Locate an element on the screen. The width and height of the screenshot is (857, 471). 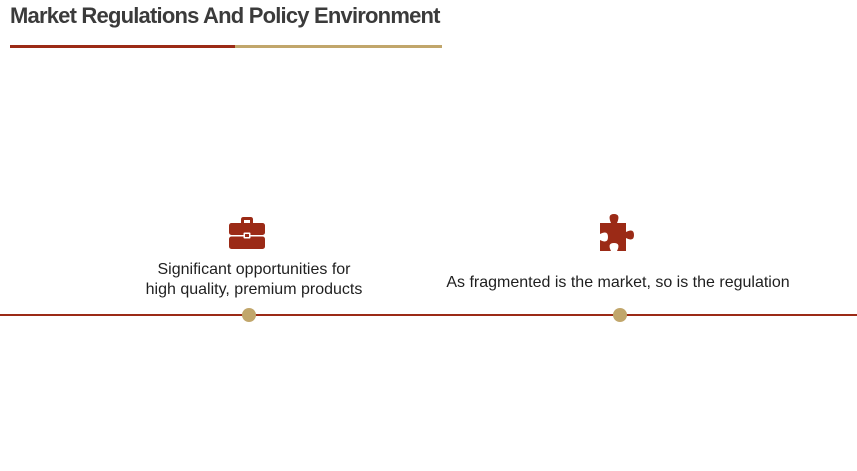
title-underline-gold is located at coordinates (338, 46).